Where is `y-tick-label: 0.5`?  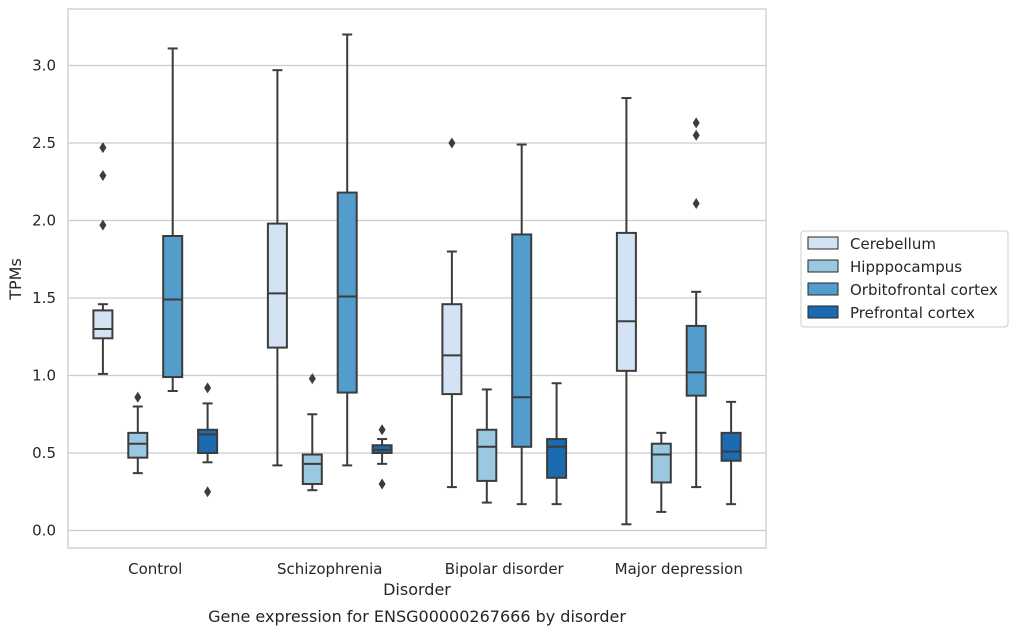
y-tick-label: 0.5 is located at coordinates (44, 453).